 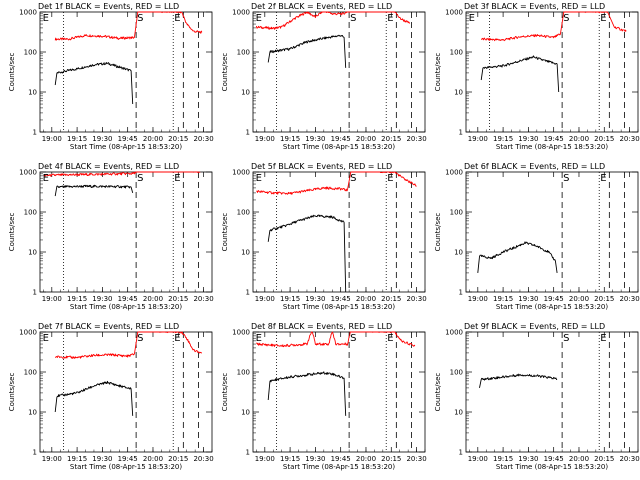 I want to click on panel-title: Det 3f BLACK = Events, RED = LLD, so click(x=534, y=6).